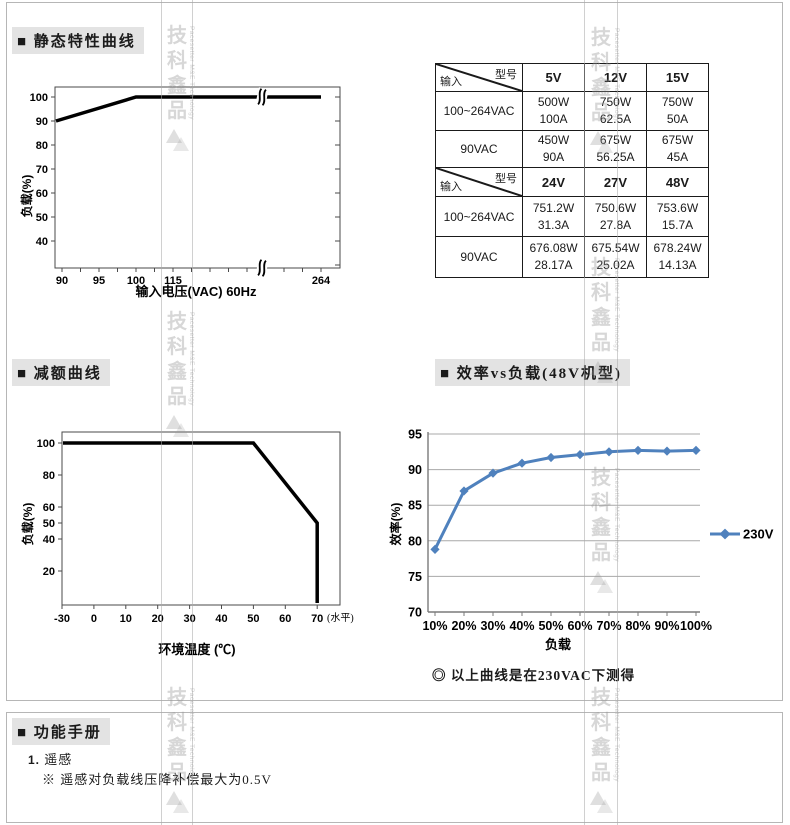 The height and width of the screenshot is (825, 790). I want to click on current-value: 14.13A, so click(677, 265).